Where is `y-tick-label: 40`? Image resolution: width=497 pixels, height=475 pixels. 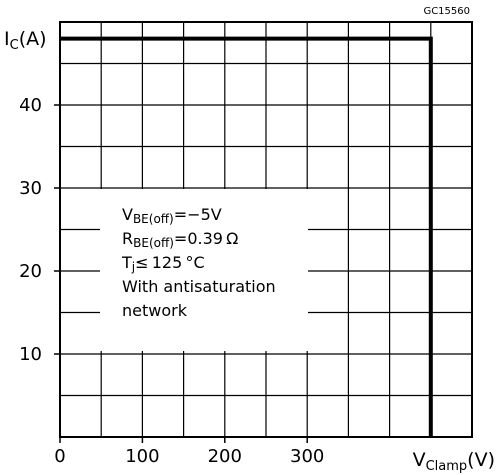
y-tick-label: 40 is located at coordinates (30, 105).